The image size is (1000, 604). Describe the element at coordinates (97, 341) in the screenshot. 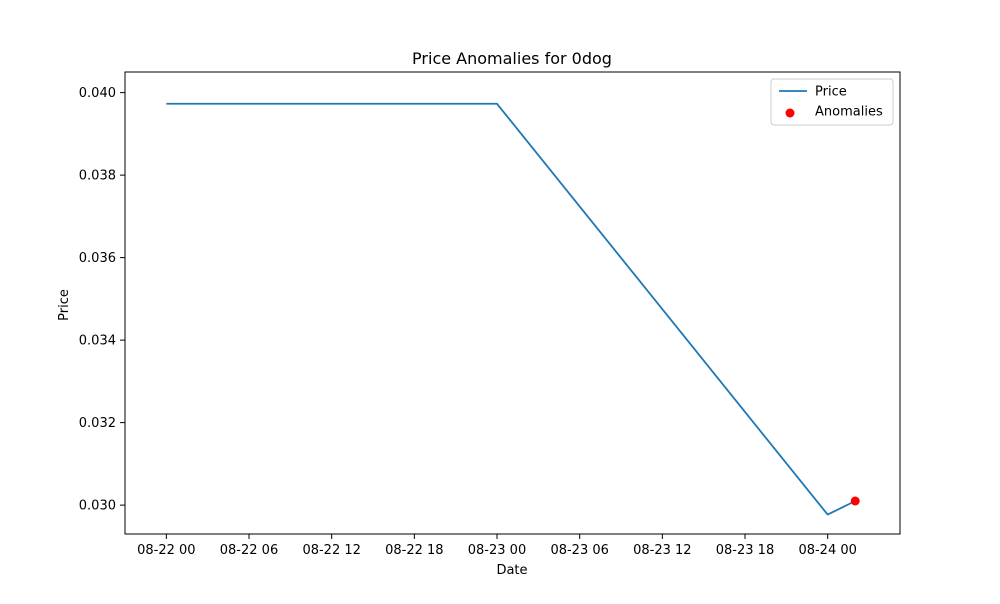

I see `y-tick-label: 0.034` at that location.